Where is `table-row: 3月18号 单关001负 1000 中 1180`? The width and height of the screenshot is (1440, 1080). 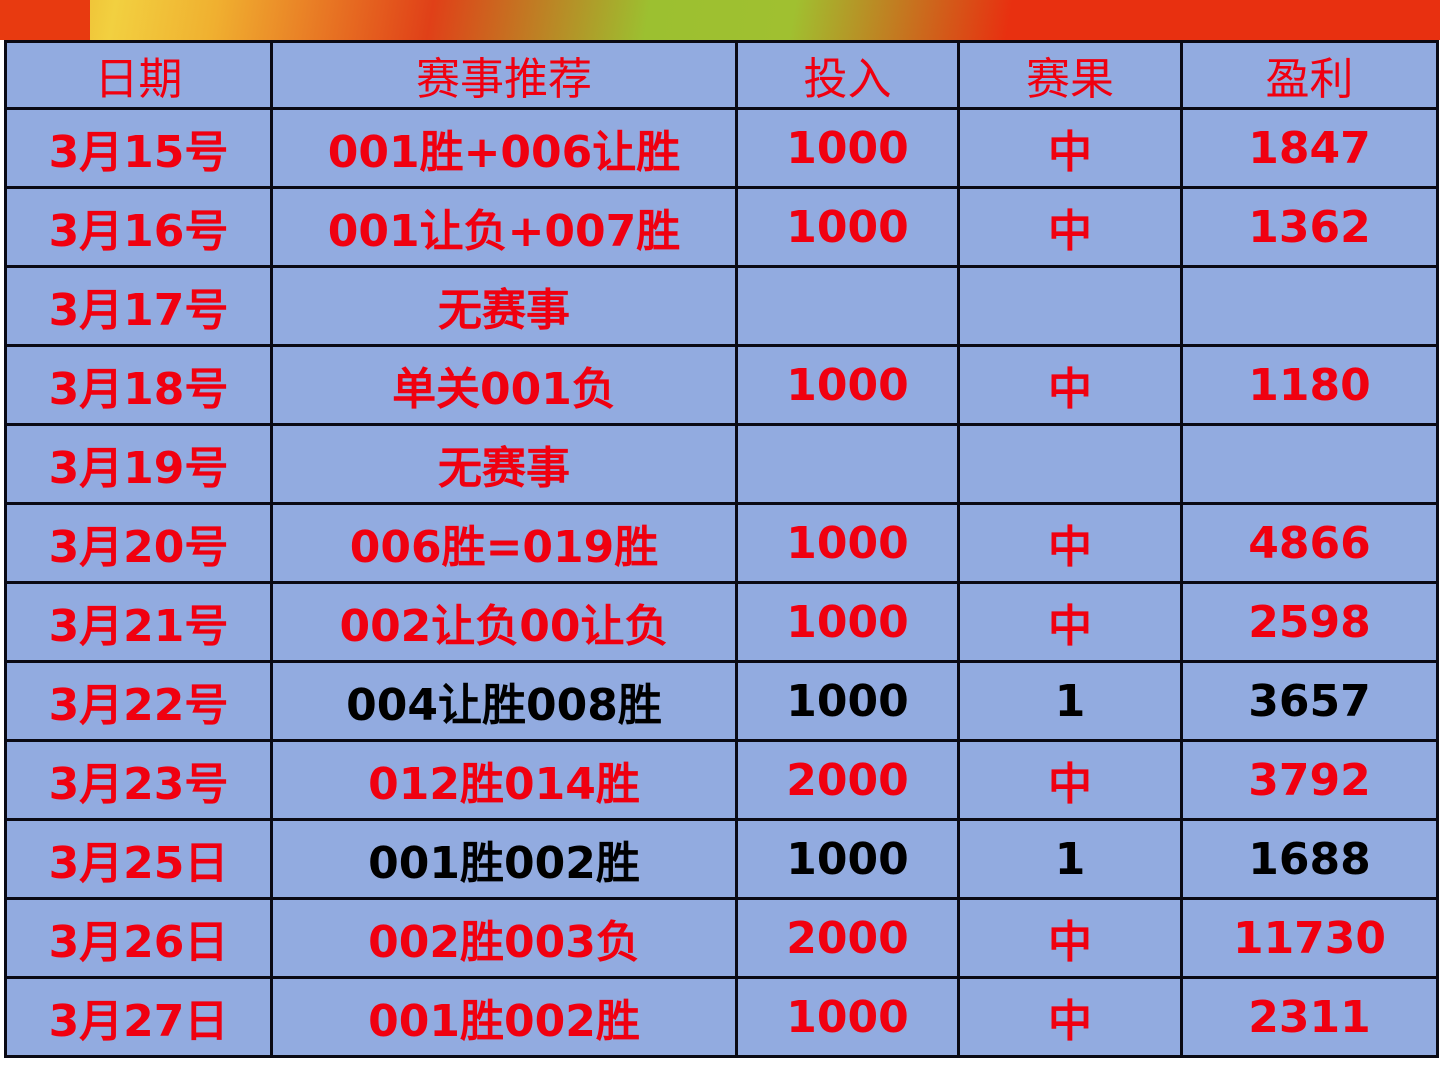
table-row: 3月18号 单关001负 1000 中 1180 is located at coordinates (721, 385).